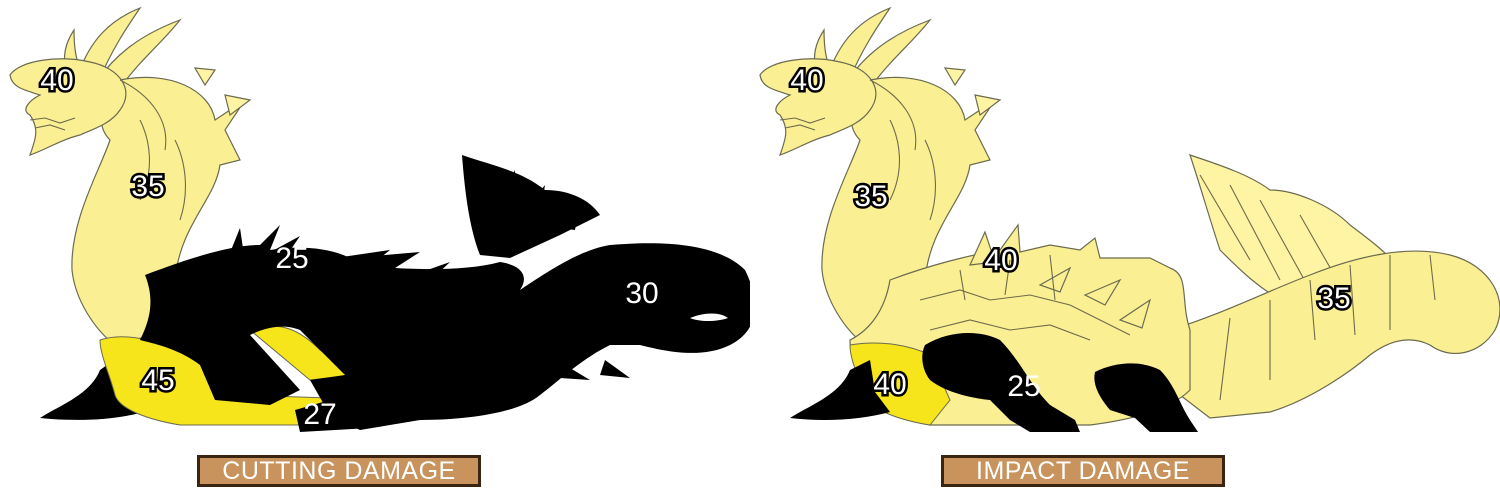 This screenshot has height=502, width=1500. I want to click on value-tail: 30, so click(641, 293).